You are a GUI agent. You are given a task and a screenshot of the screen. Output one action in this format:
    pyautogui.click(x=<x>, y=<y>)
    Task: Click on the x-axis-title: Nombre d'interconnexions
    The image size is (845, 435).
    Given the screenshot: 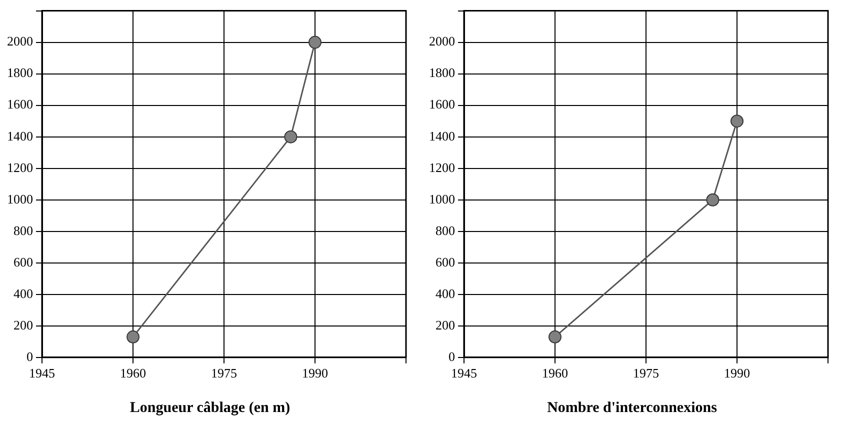 What is the action you would take?
    pyautogui.click(x=632, y=408)
    